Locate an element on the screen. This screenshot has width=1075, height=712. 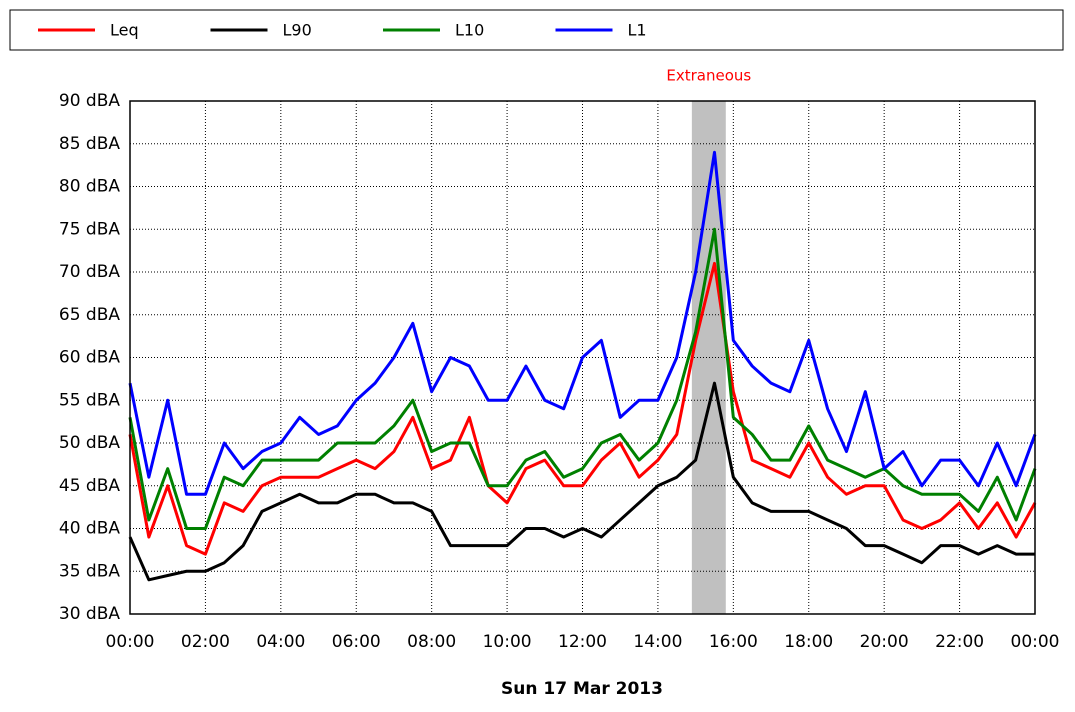
y-tick-label: 45 dBA is located at coordinates (89, 486).